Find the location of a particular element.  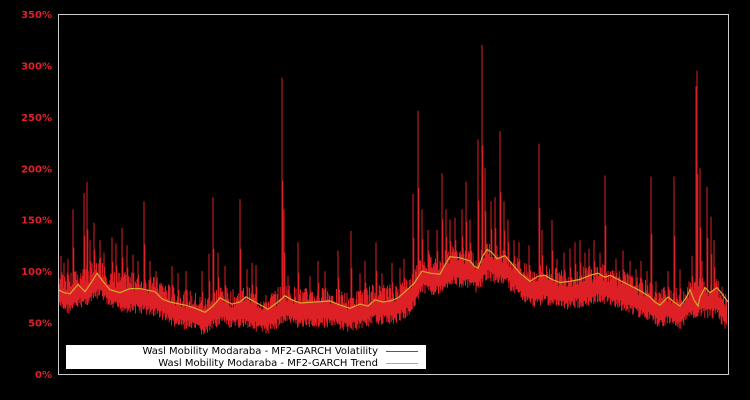

trend-series is located at coordinates (393, 280).